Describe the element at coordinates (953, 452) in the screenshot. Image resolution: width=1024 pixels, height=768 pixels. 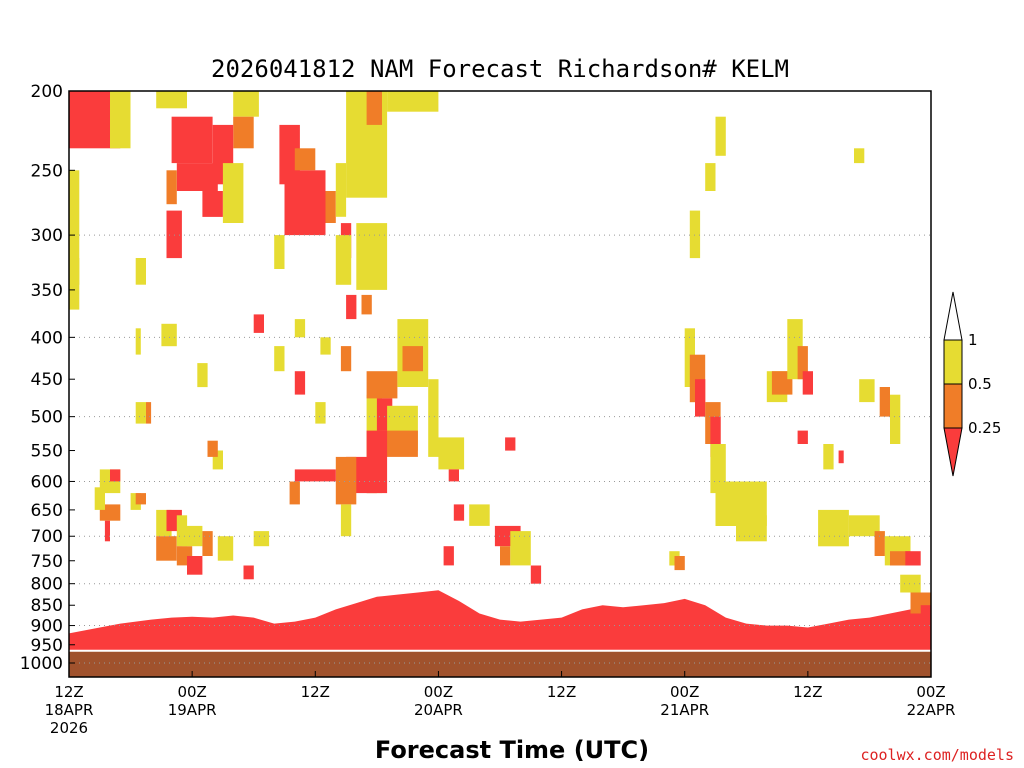
I see `legend-swatch-below-0.25` at that location.